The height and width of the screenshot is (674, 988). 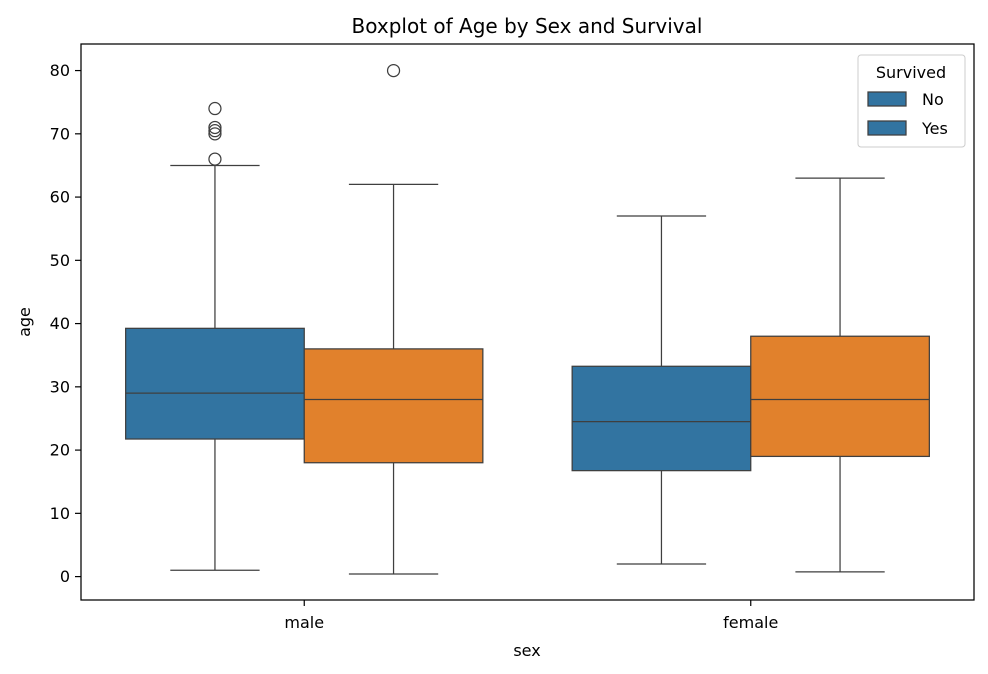 What do you see at coordinates (750, 622) in the screenshot?
I see `x-tick-label: female` at bounding box center [750, 622].